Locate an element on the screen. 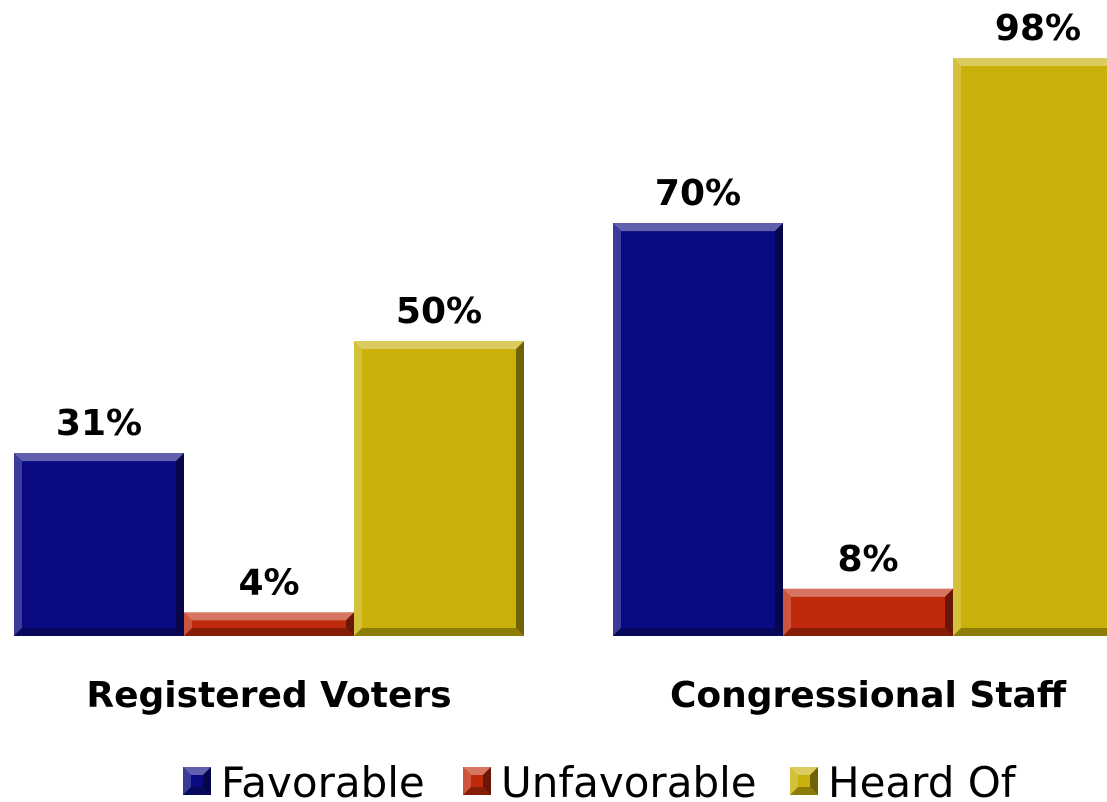 This screenshot has height=802, width=1107. value-label: 4% is located at coordinates (268, 582).